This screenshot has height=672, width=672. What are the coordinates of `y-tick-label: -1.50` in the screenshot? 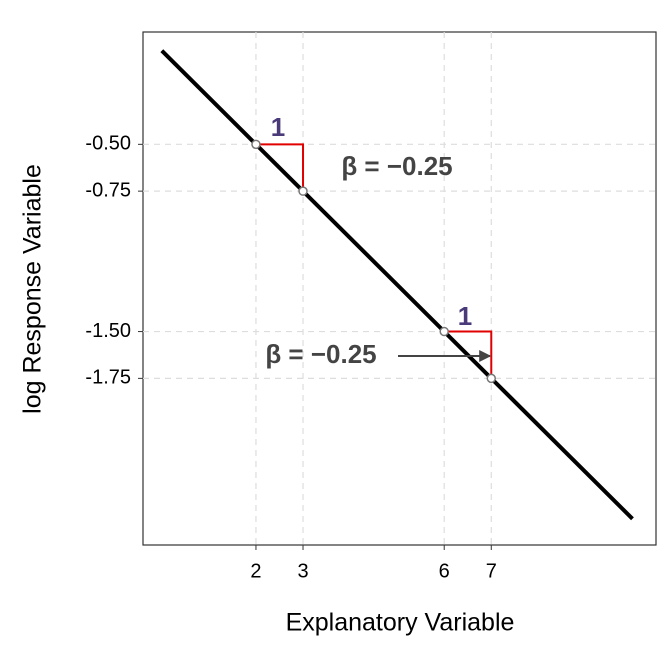 It's located at (108, 331).